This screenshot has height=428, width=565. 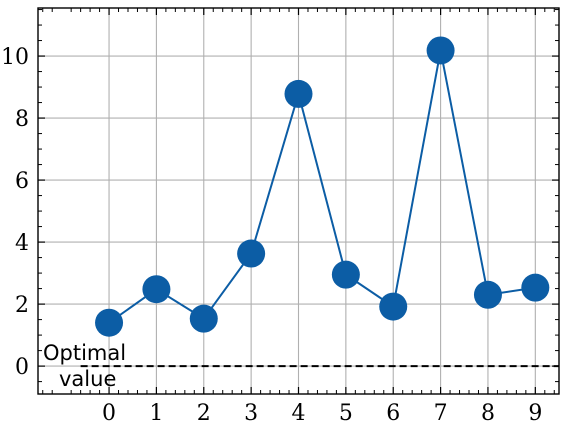 What do you see at coordinates (22, 367) in the screenshot?
I see `y-tick-label-0: 0` at bounding box center [22, 367].